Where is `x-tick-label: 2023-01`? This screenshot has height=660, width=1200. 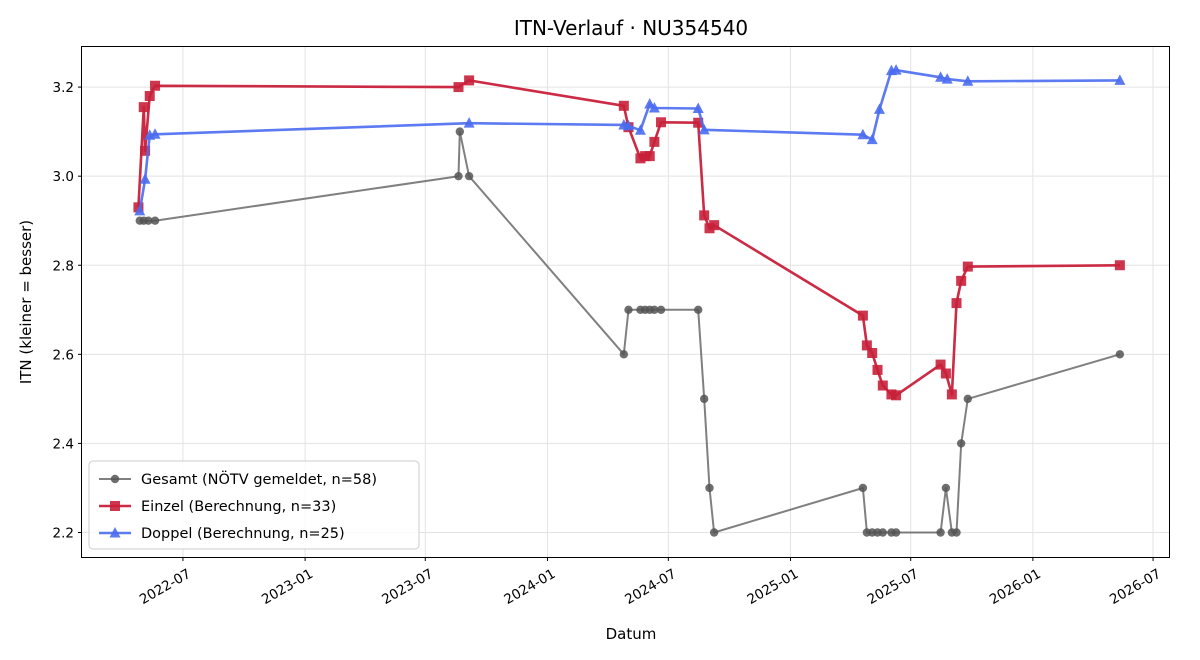 x-tick-label: 2023-01 is located at coordinates (287, 587).